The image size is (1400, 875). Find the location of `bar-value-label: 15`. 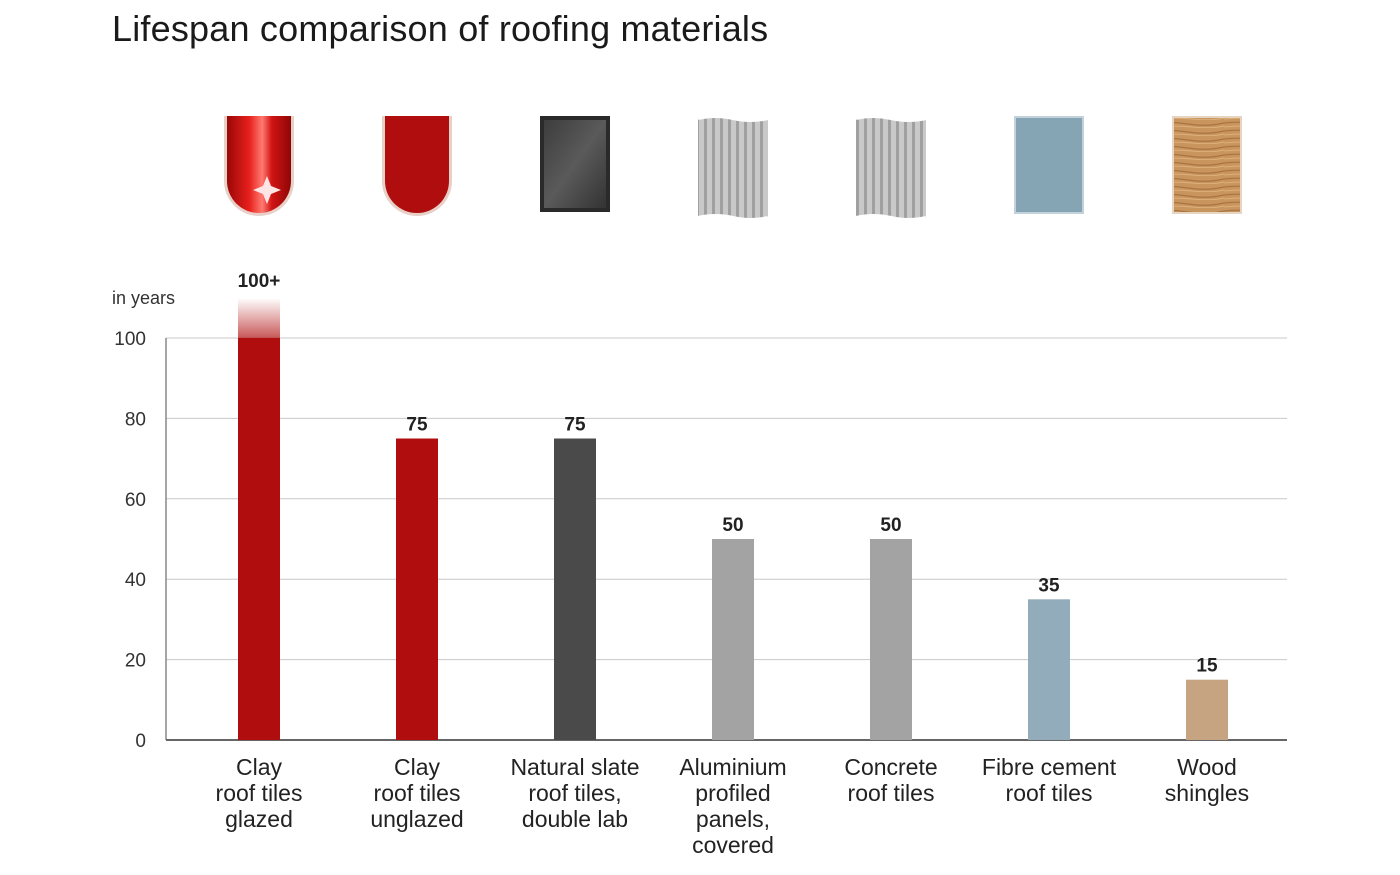

bar-value-label: 15 is located at coordinates (1207, 666).